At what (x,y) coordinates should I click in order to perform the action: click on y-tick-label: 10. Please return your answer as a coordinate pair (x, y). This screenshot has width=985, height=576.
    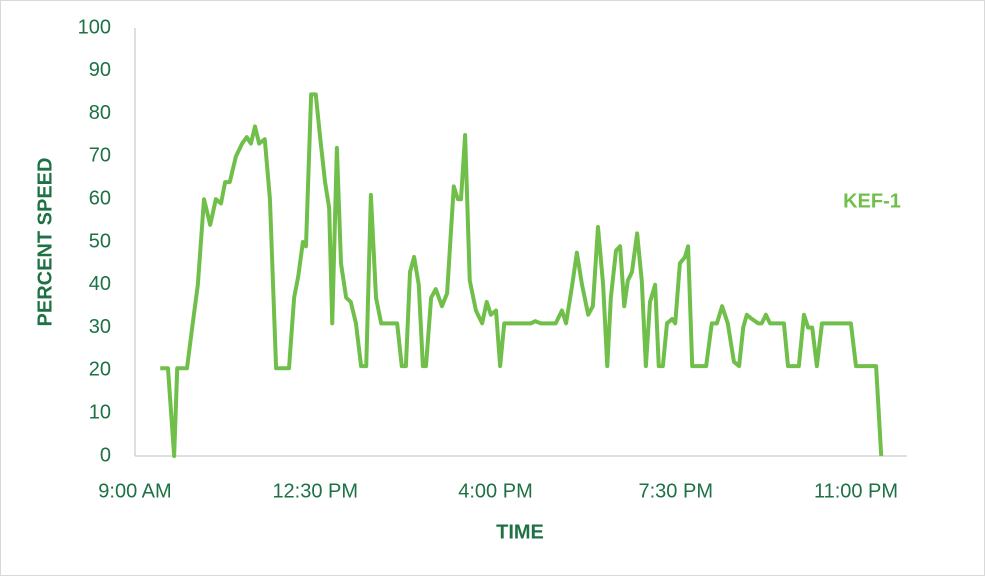
    Looking at the image, I should click on (100, 412).